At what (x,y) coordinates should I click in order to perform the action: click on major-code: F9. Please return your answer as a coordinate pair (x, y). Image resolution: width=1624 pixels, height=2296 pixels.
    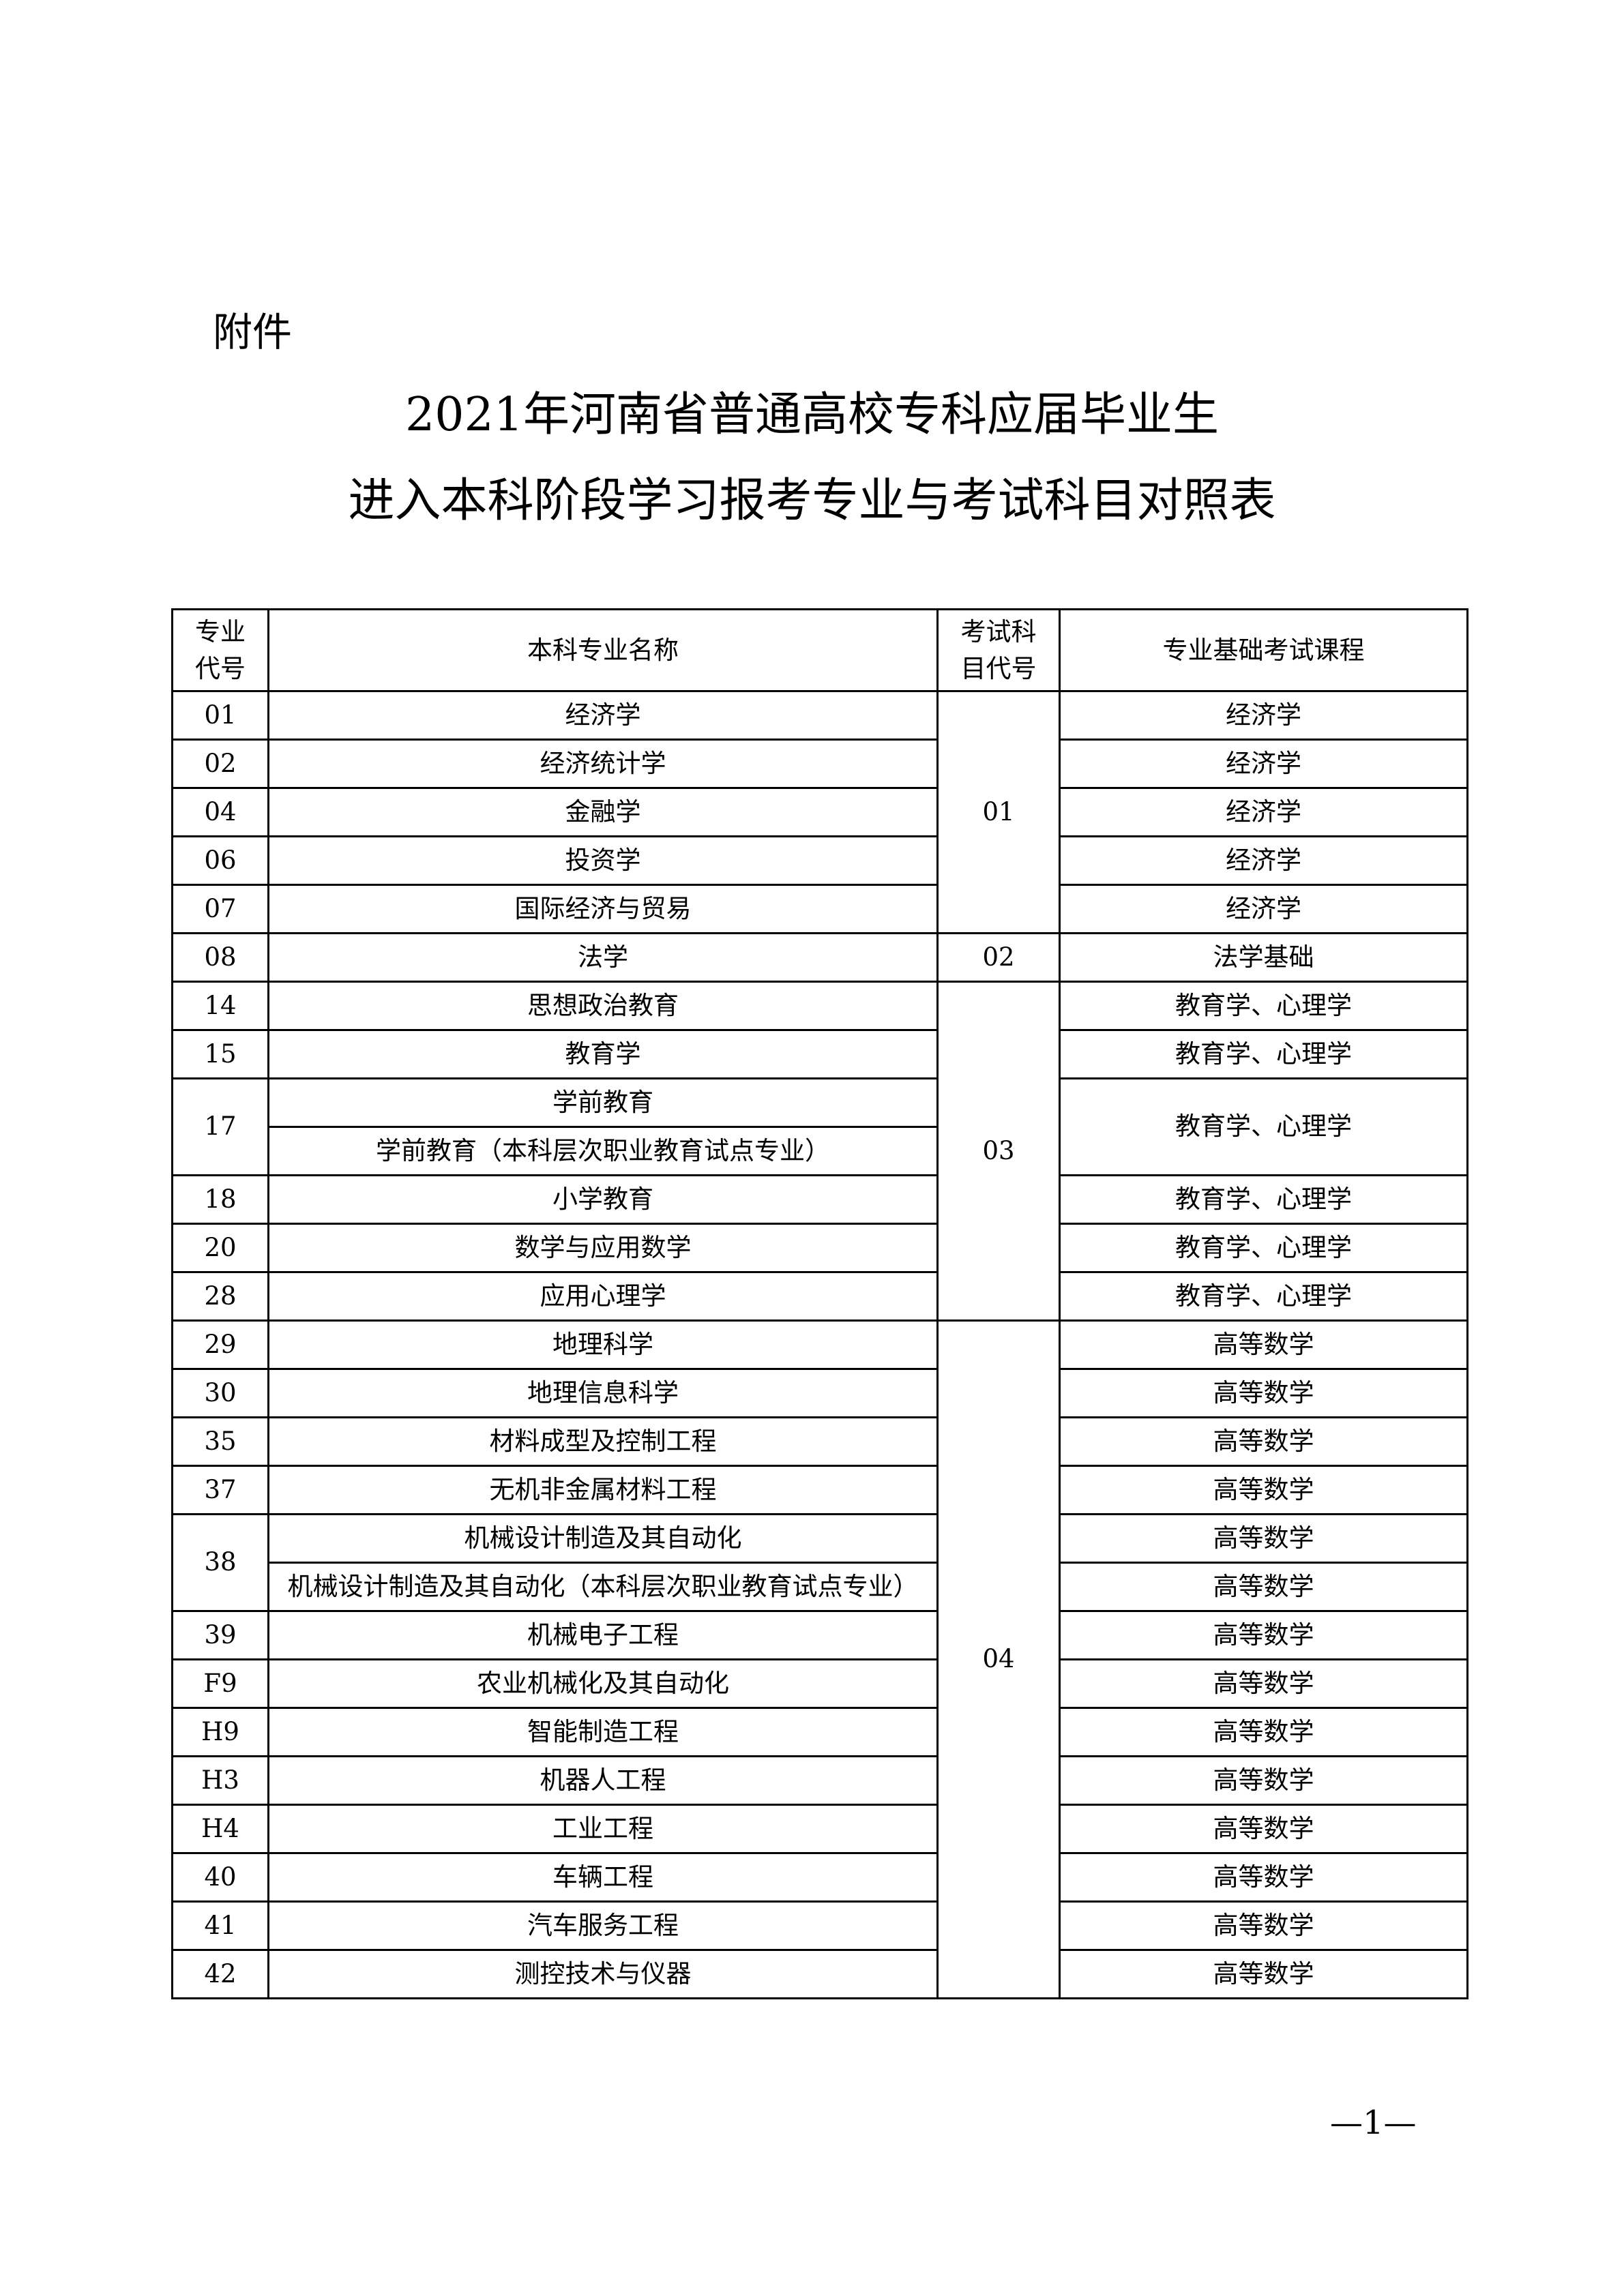
    Looking at the image, I should click on (220, 1684).